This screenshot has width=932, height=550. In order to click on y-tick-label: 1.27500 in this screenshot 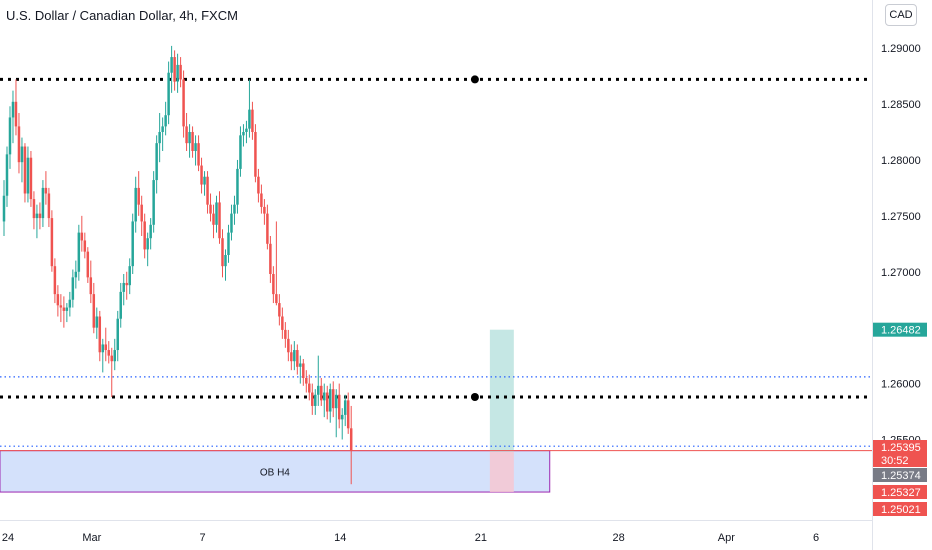, I will do `click(901, 217)`.